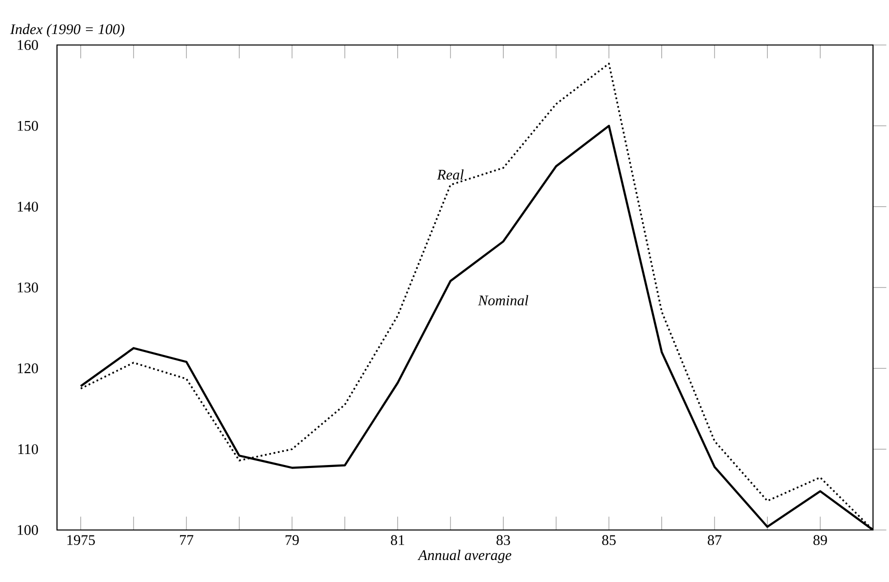  Describe the element at coordinates (28, 530) in the screenshot. I see `y-tick-label: 100` at that location.